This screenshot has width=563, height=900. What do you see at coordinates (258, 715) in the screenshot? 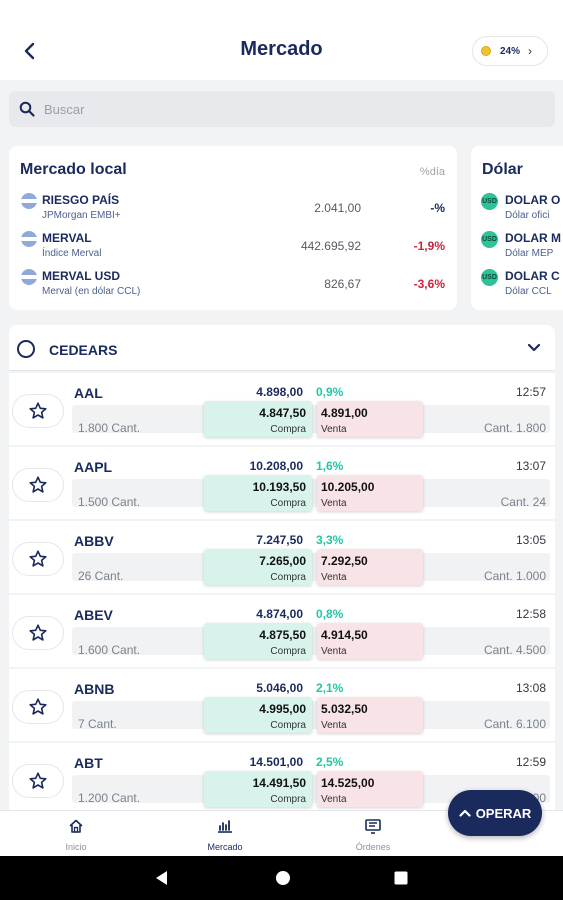
I see `buy-price-box: 4.995,00 Compra` at bounding box center [258, 715].